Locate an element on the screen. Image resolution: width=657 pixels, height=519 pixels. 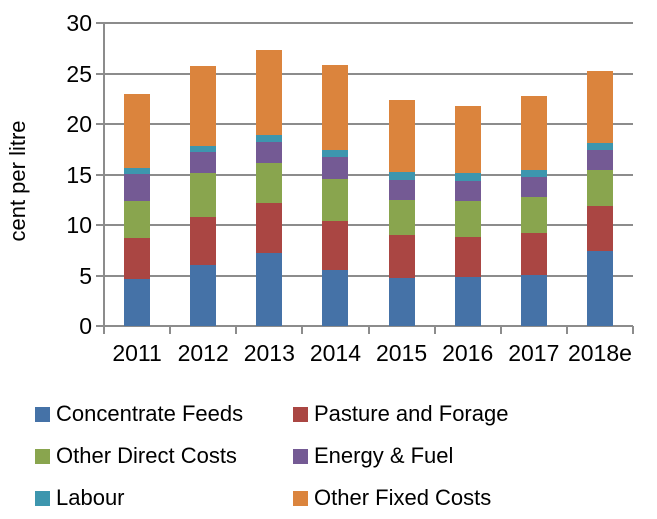
bar-segment-2018e-other-direct-costs is located at coordinates (599, 188).